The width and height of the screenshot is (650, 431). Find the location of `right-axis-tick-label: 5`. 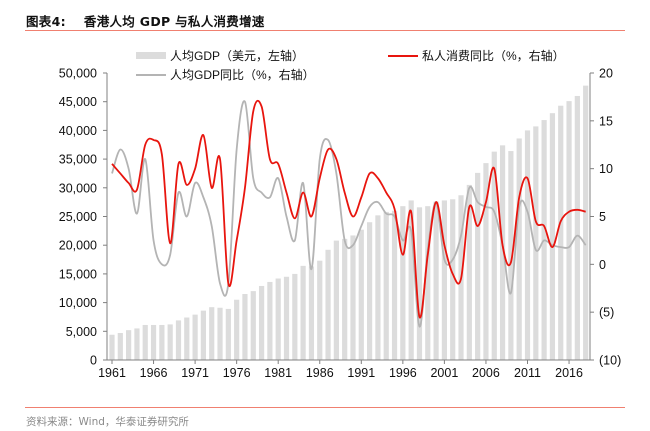

right-axis-tick-label: 5 is located at coordinates (602, 217).